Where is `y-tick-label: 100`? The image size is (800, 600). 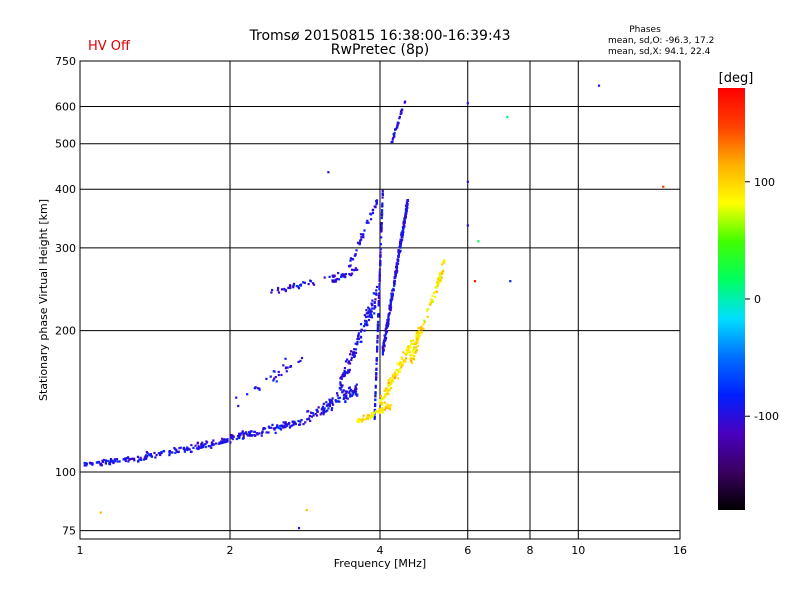 y-tick-label: 100 is located at coordinates (65, 472).